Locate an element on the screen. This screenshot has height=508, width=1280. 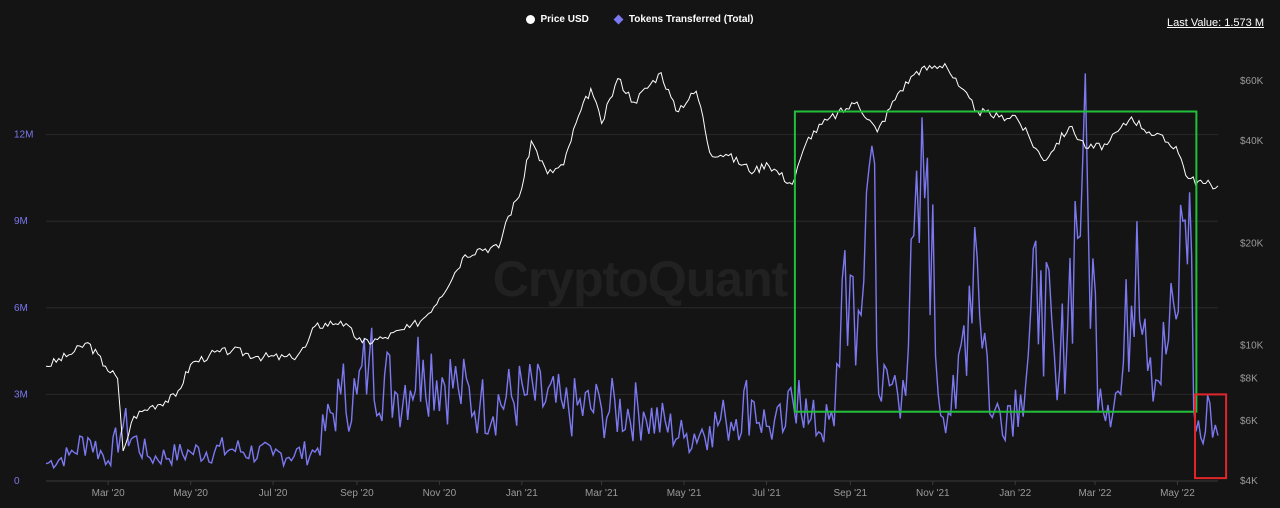
left-axis-tick-0: 0 is located at coordinates (17, 481).